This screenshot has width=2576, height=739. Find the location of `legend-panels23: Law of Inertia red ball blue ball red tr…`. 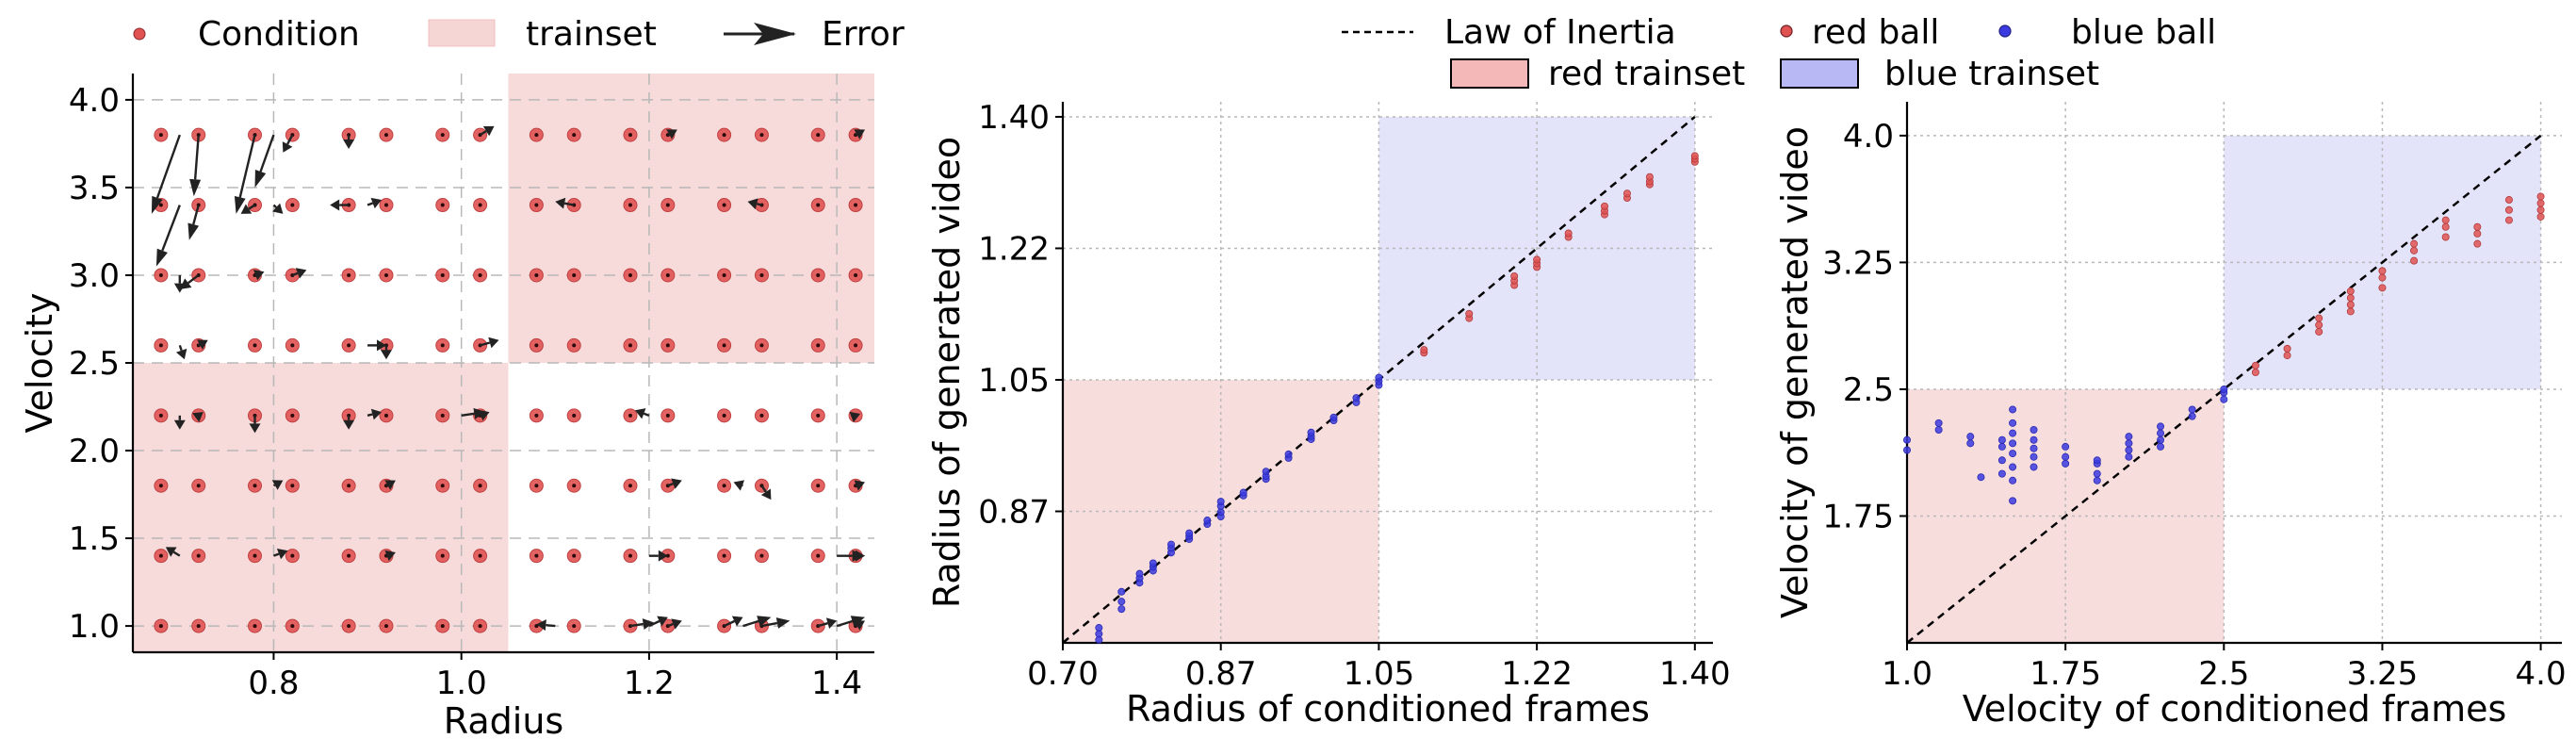

legend-panels23: Law of Inertia red ball blue ball red tr… is located at coordinates (1779, 53).